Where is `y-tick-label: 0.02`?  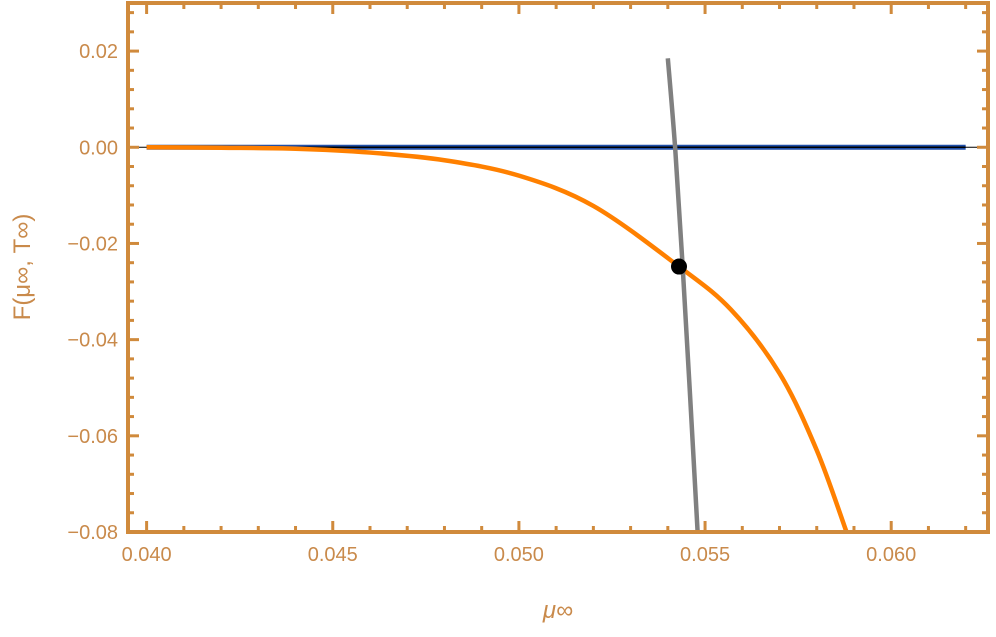 y-tick-label: 0.02 is located at coordinates (98, 52).